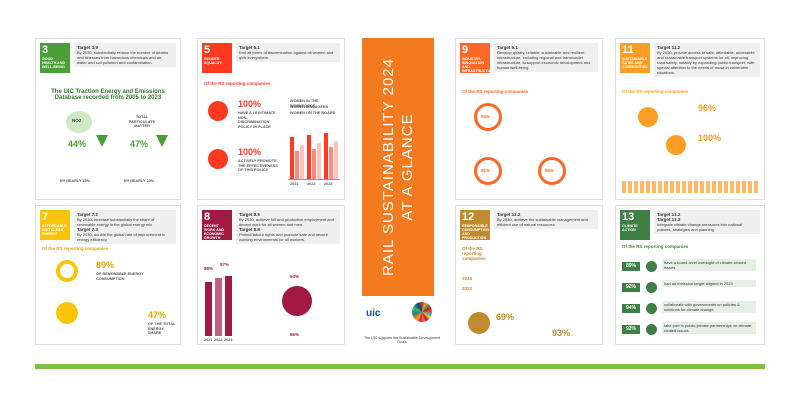 The width and height of the screenshot is (800, 400). Describe the element at coordinates (669, 219) in the screenshot. I see `target: Target 13.3` at that location.